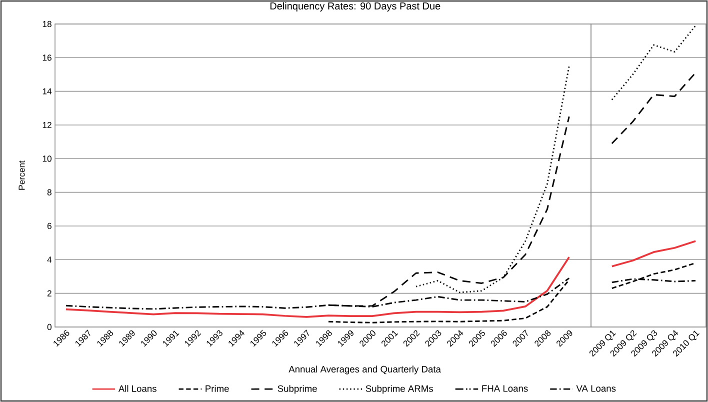  I want to click on legend-label: All Loans, so click(137, 388).